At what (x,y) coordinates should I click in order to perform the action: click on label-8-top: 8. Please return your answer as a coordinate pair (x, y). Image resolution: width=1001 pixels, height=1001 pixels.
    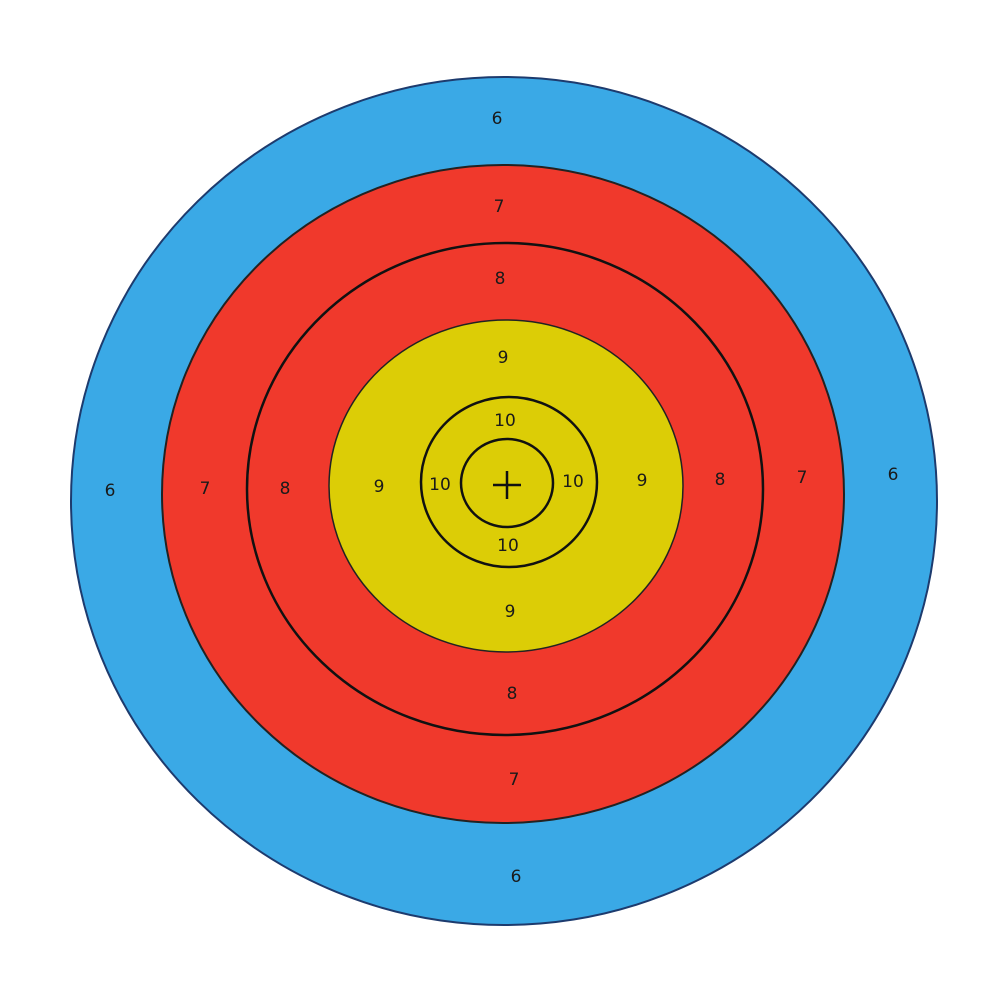
    Looking at the image, I should click on (500, 279).